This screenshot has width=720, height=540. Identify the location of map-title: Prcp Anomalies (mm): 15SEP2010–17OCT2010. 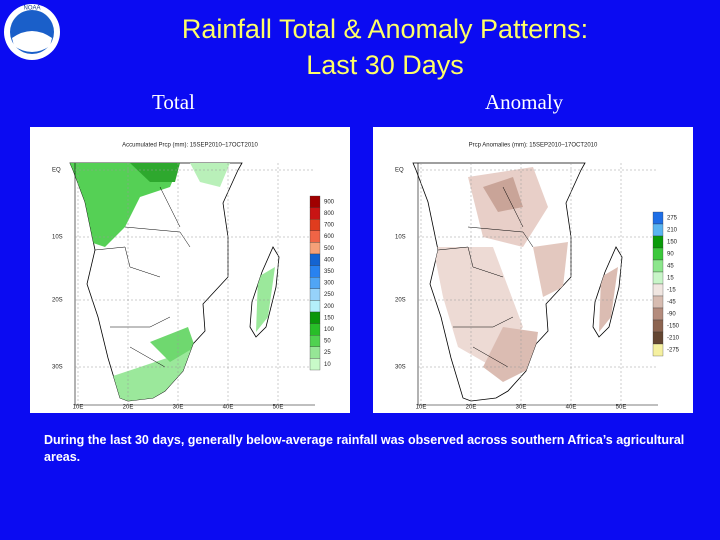
(533, 146).